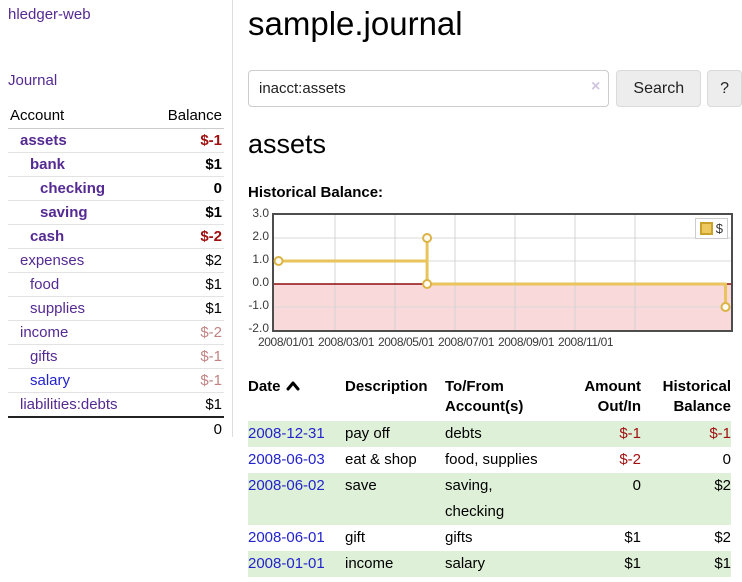  I want to click on account-name-cell: checking, so click(79, 188).